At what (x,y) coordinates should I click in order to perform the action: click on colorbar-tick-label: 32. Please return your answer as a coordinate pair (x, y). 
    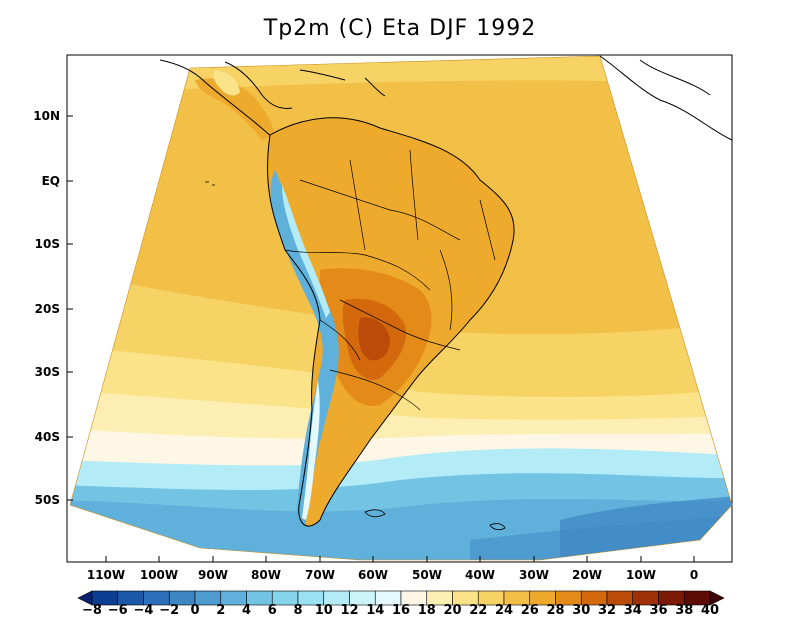
    Looking at the image, I should click on (607, 610).